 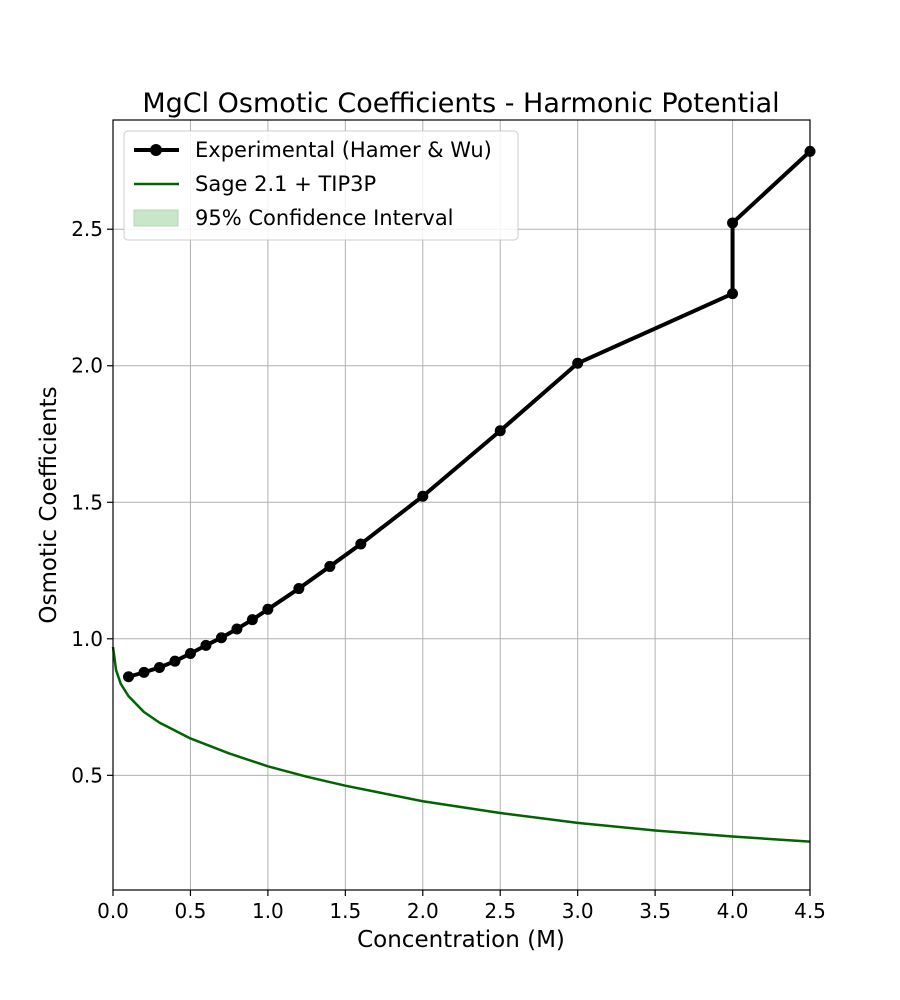 What do you see at coordinates (733, 911) in the screenshot?
I see `x-tick-label: 4.0` at bounding box center [733, 911].